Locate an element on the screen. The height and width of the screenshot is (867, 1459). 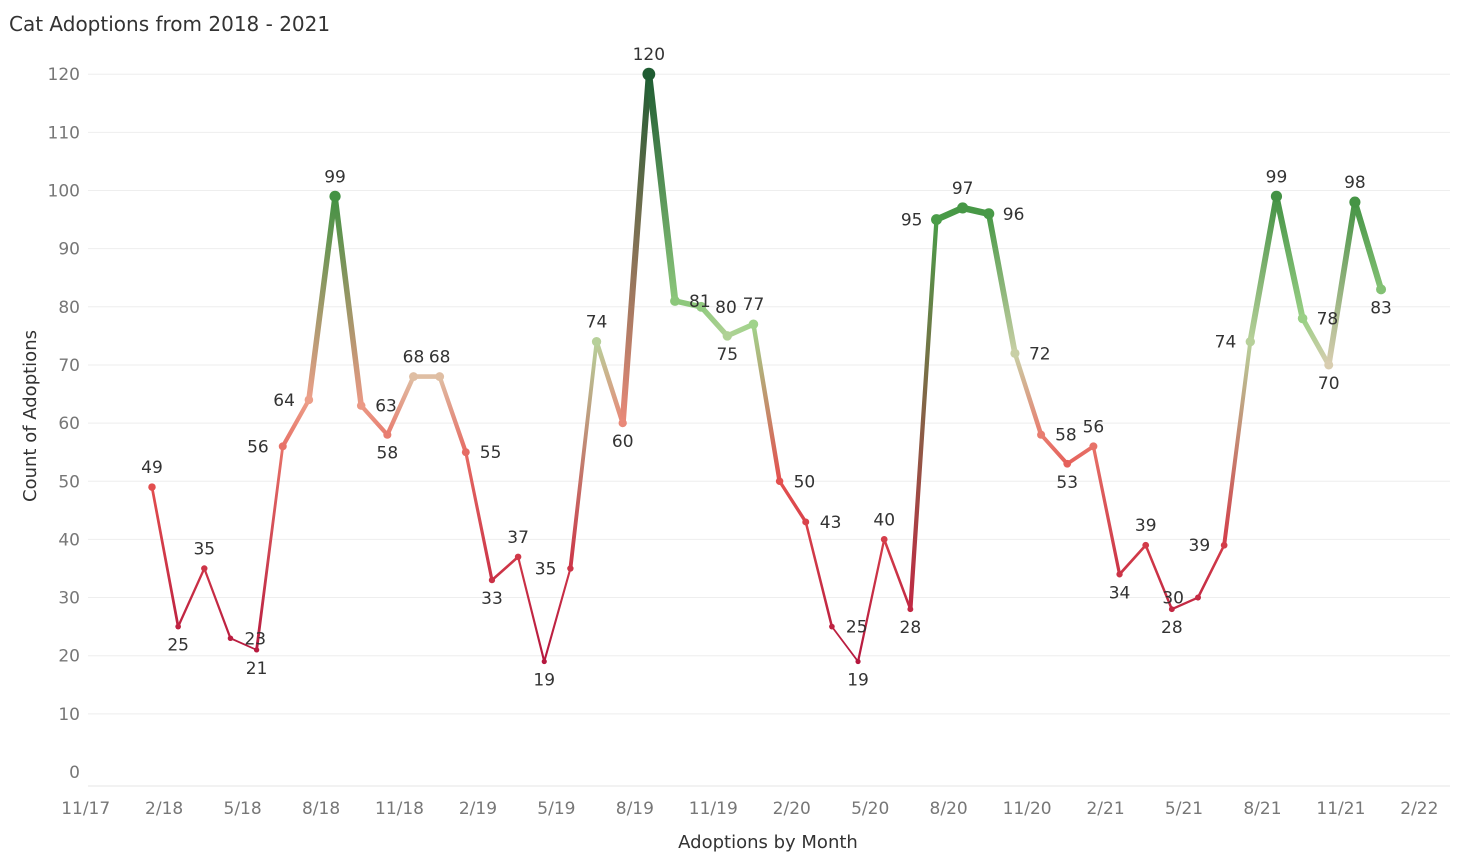
data-label: 68 is located at coordinates (414, 358).